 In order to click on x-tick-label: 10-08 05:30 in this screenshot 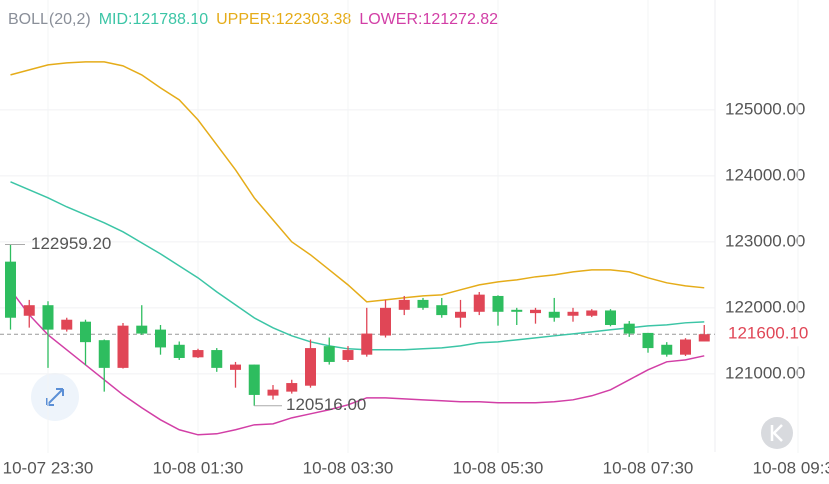, I will do `click(498, 467)`.